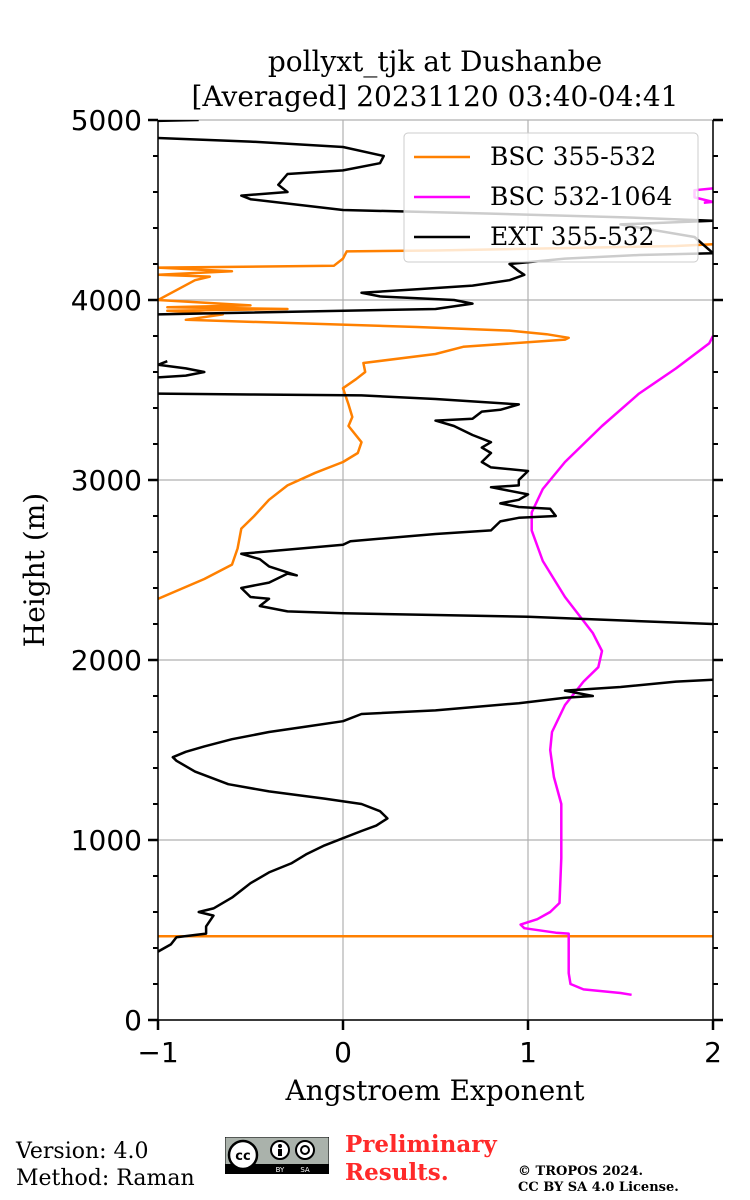 The height and width of the screenshot is (1200, 750). What do you see at coordinates (435, 509) in the screenshot?
I see `series-ext-355-532-mid` at bounding box center [435, 509].